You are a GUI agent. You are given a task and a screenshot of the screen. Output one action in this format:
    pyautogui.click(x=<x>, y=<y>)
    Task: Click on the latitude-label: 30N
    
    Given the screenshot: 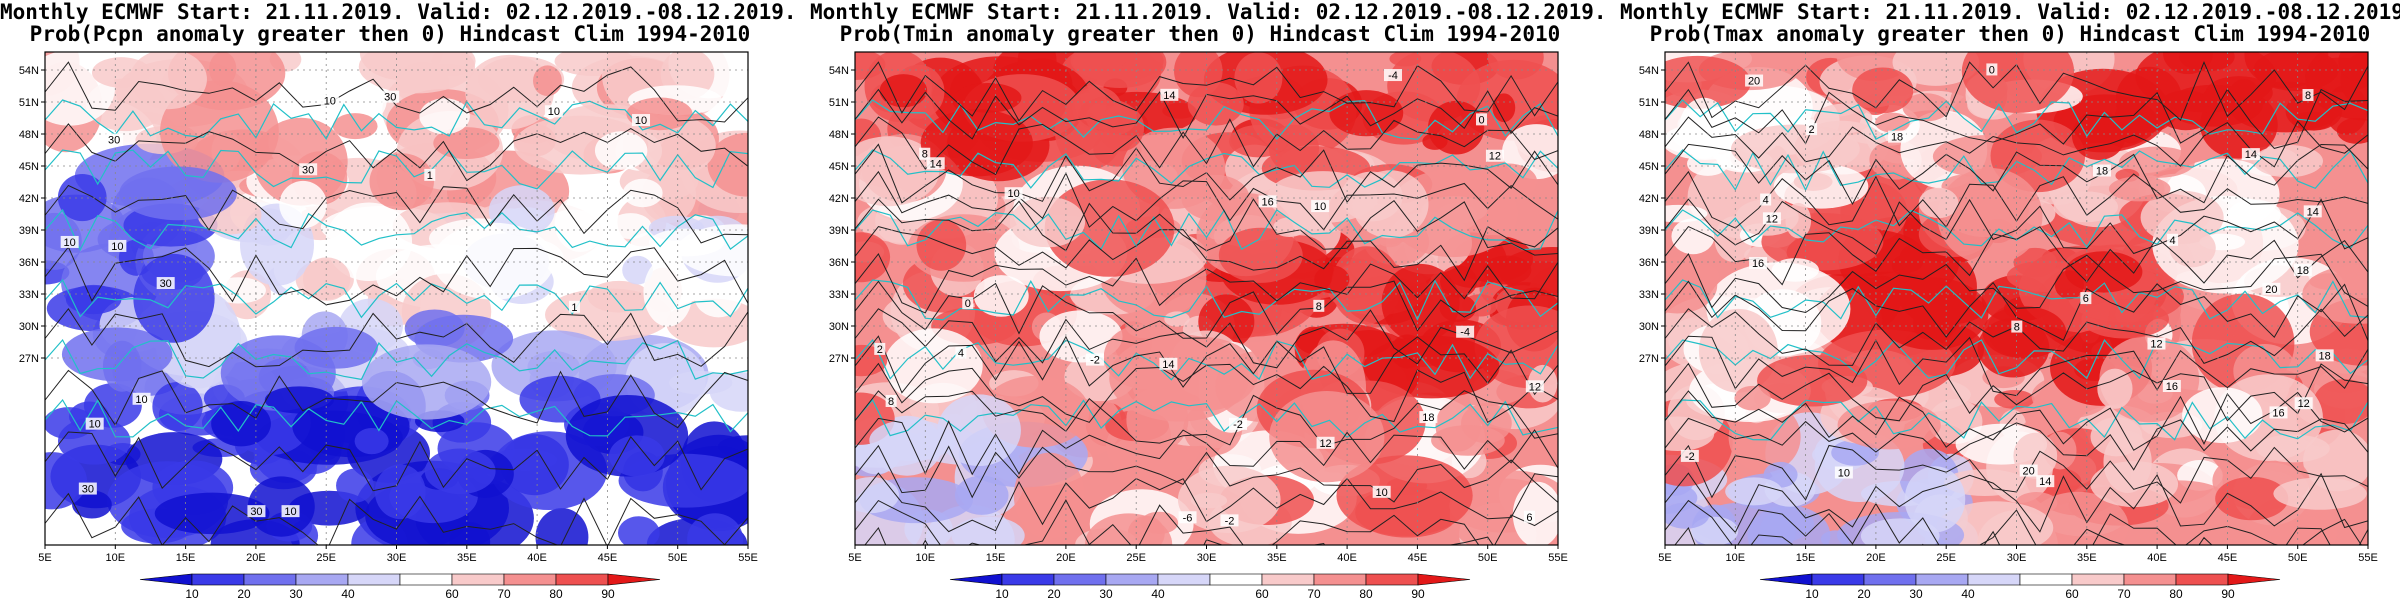 What is the action you would take?
    pyautogui.click(x=29, y=327)
    